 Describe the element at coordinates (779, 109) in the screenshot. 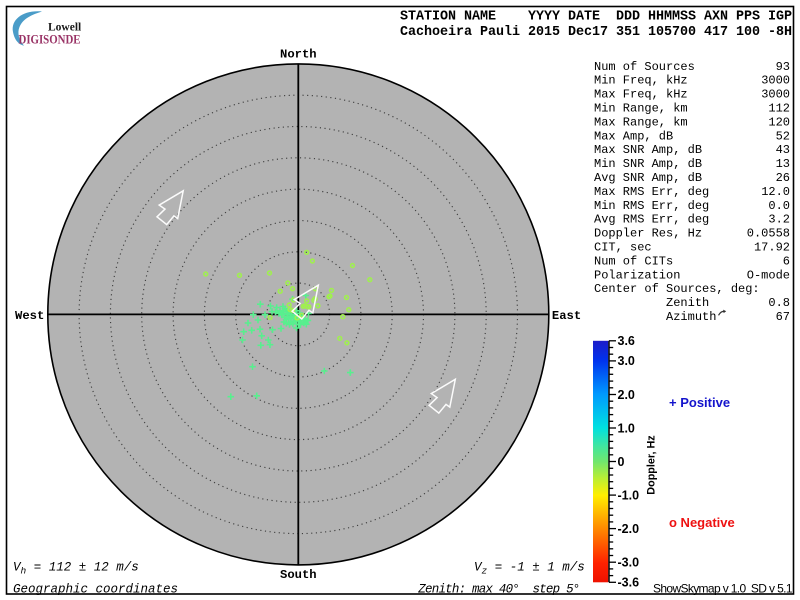

I see `svg-text: 112` at that location.